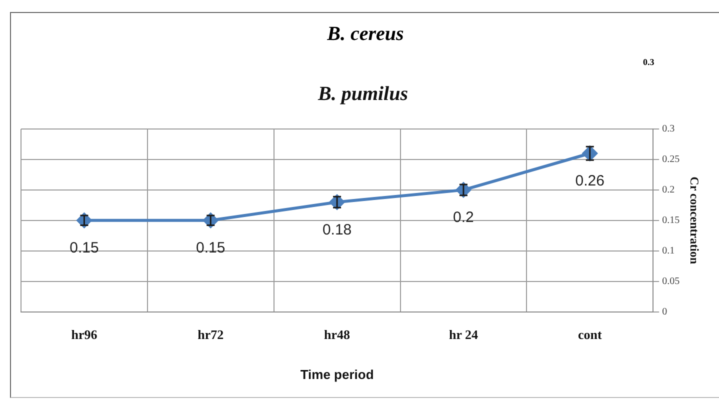 The height and width of the screenshot is (403, 719). Describe the element at coordinates (337, 374) in the screenshot. I see `x-axis-title: Time period` at that location.